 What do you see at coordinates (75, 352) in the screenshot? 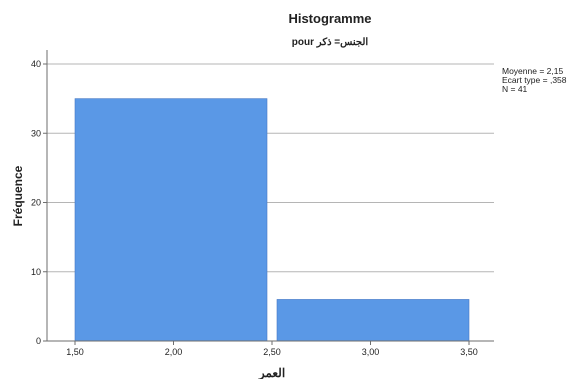
I see `x-tick-label-0: 1,50` at bounding box center [75, 352].